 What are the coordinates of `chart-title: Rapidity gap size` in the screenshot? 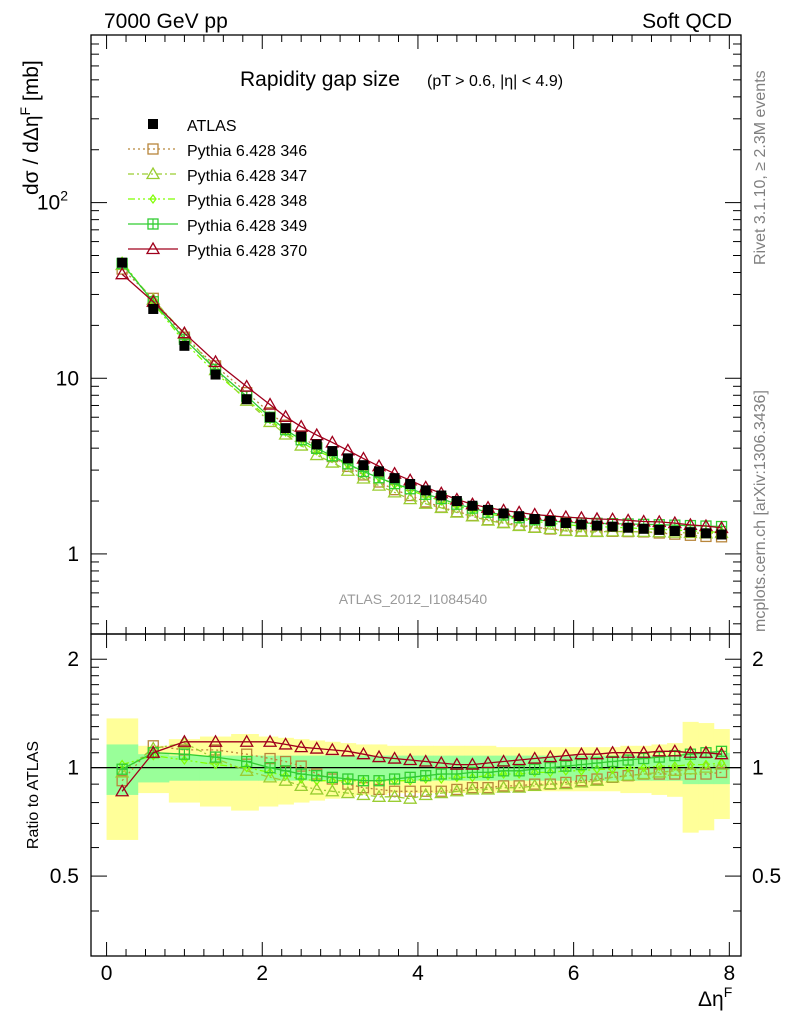 It's located at (320, 79).